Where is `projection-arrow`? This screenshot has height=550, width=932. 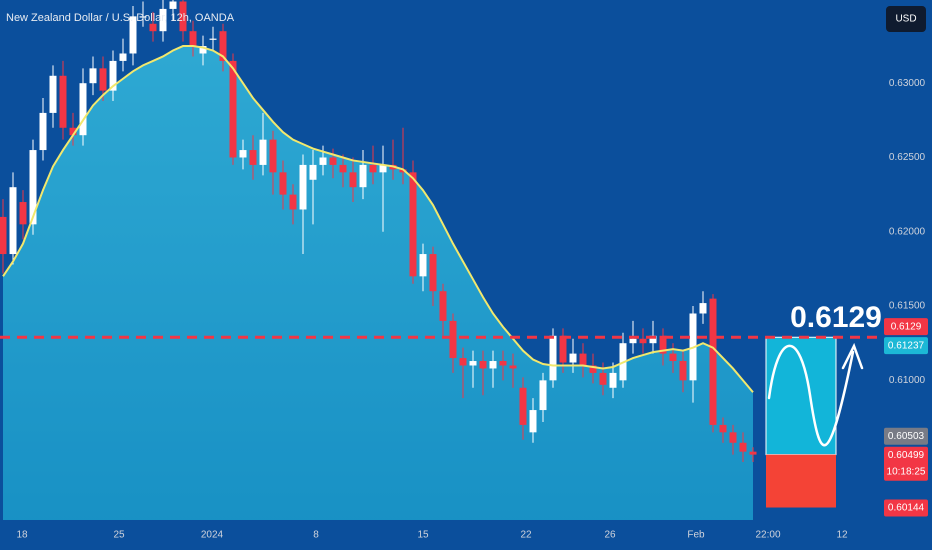
projection-arrow is located at coordinates (815, 394).